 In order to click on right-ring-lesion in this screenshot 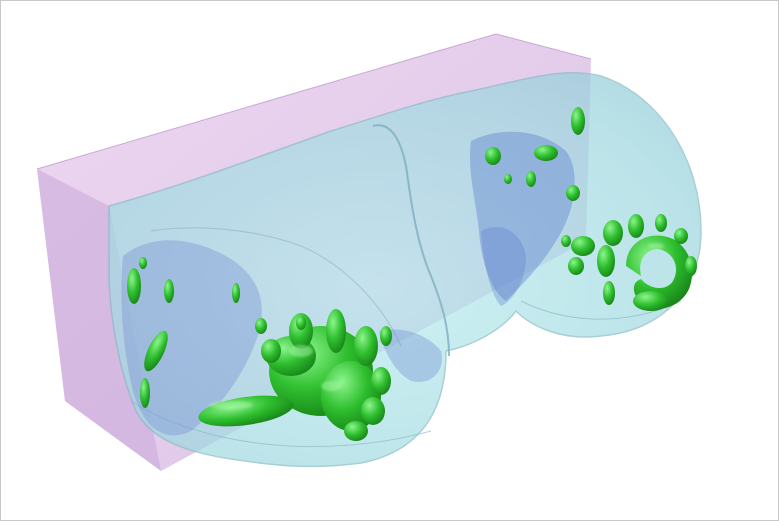, I will do `click(629, 262)`.